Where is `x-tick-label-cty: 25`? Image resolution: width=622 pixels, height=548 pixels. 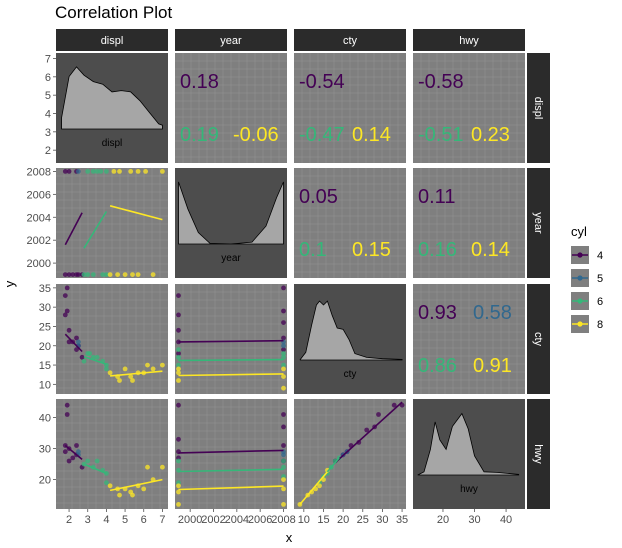
x-tick-label-cty: 25 is located at coordinates (363, 520).